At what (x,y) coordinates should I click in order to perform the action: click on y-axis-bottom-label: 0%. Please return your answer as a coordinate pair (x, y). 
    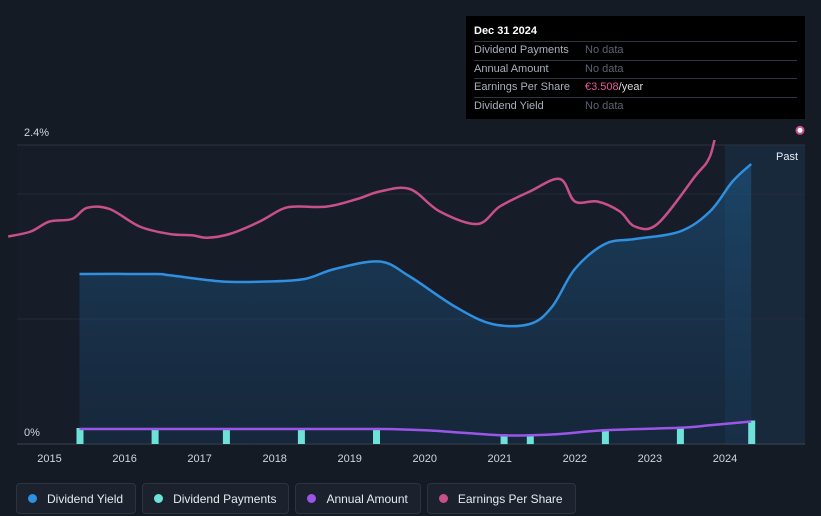
    Looking at the image, I should click on (32, 433).